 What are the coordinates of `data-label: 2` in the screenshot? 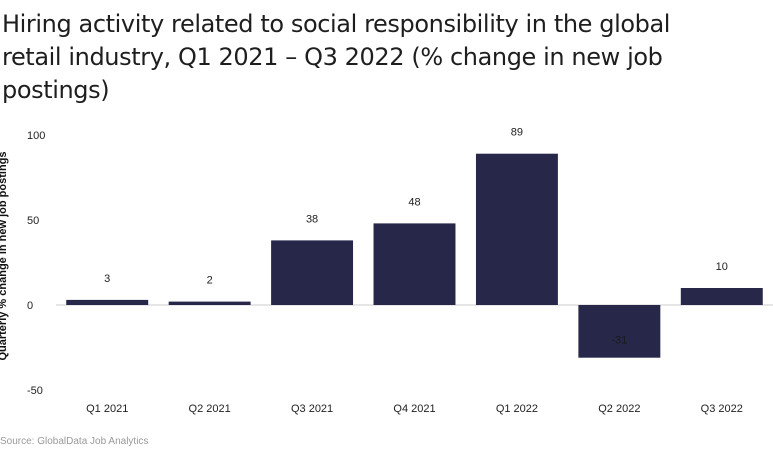 It's located at (210, 281).